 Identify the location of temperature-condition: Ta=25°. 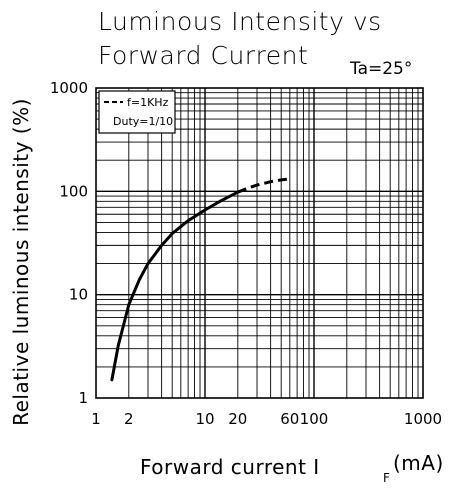
(380, 69).